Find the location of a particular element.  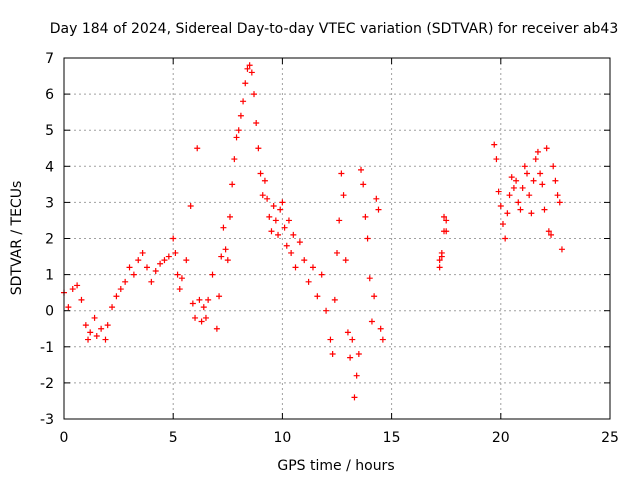

x-tick-label: 20 is located at coordinates (501, 438).